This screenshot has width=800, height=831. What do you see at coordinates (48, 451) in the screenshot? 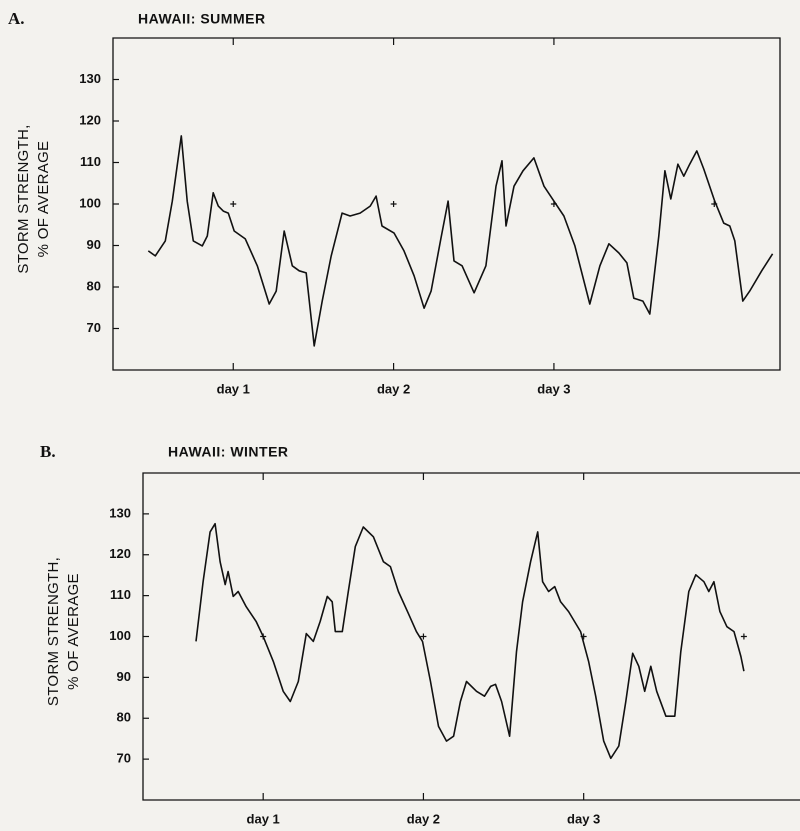
I see `panel-label: B.` at bounding box center [48, 451].